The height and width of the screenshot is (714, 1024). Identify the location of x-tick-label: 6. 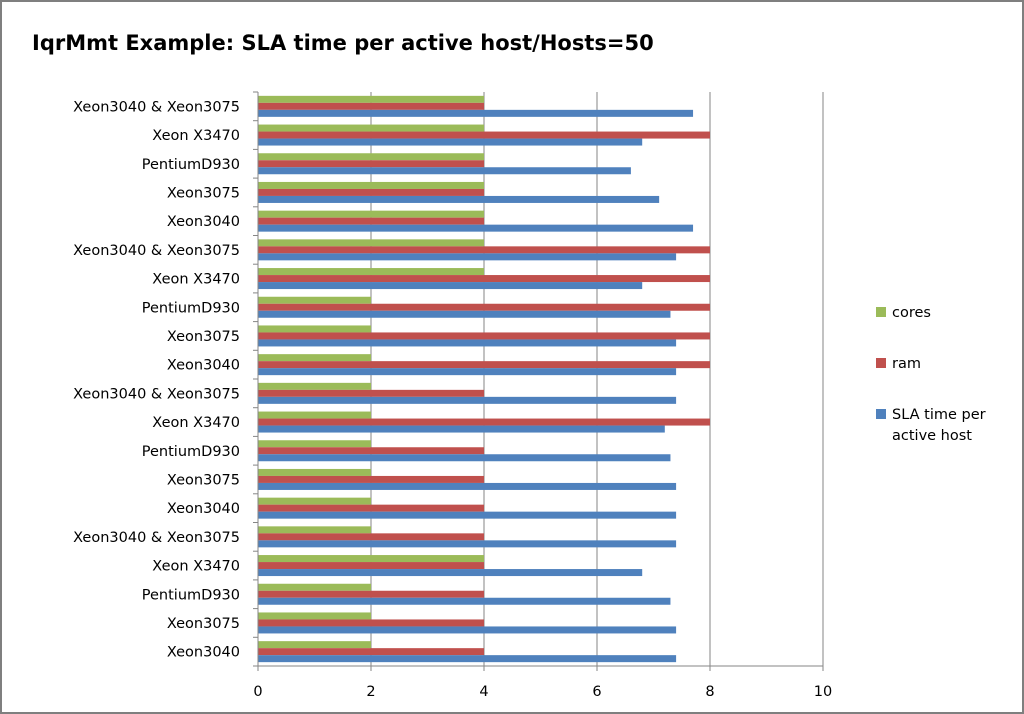
(596, 692).